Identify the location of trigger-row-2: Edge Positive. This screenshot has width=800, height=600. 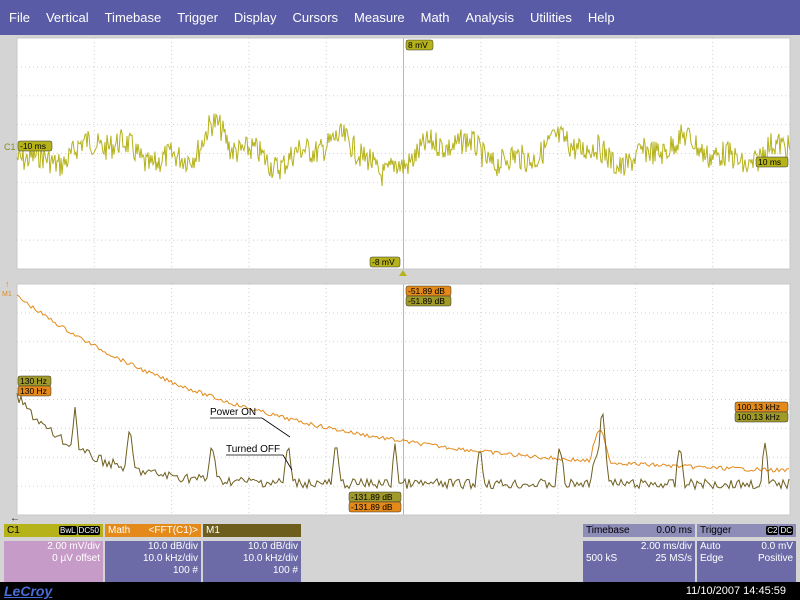
(746, 559).